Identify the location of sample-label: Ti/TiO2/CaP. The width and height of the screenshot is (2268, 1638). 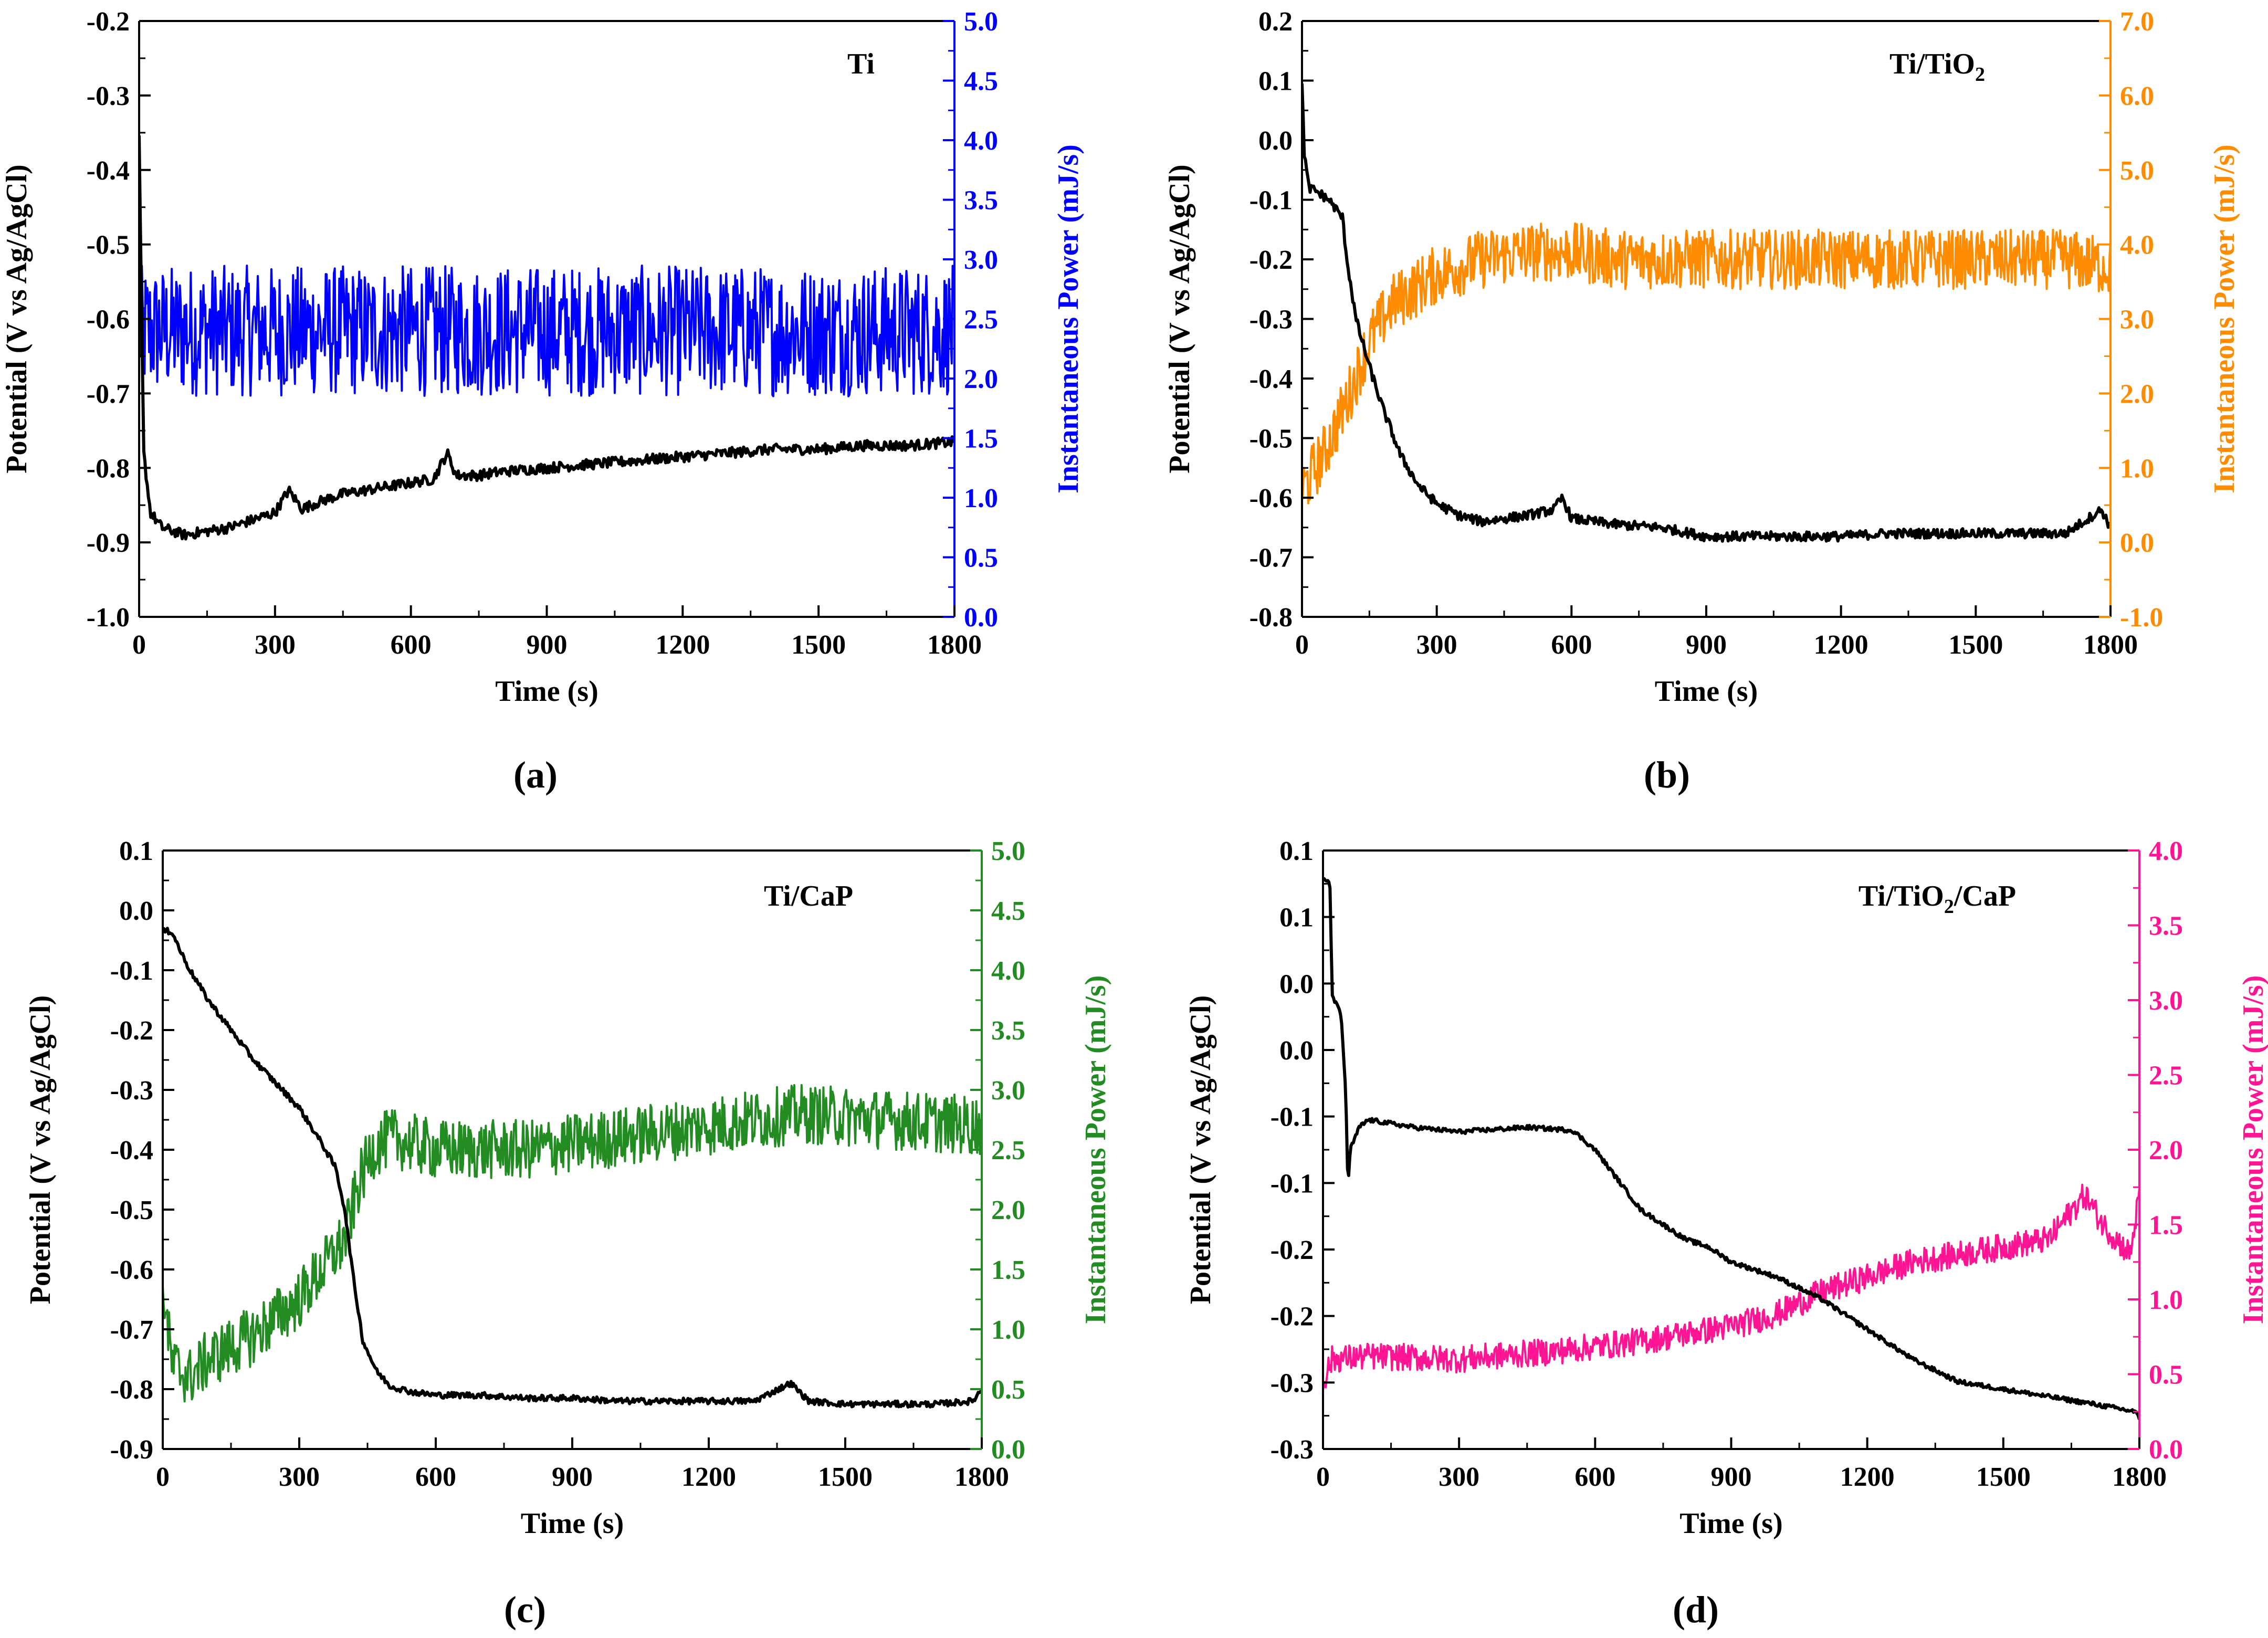
(1937, 899).